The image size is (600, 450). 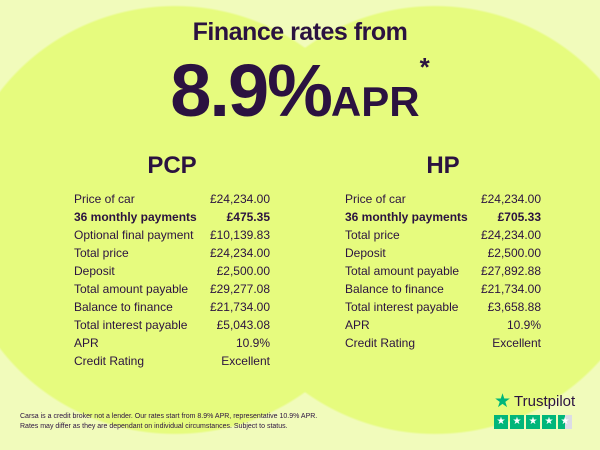 What do you see at coordinates (172, 253) in the screenshot?
I see `pcp-row: Total price £24,234.00` at bounding box center [172, 253].